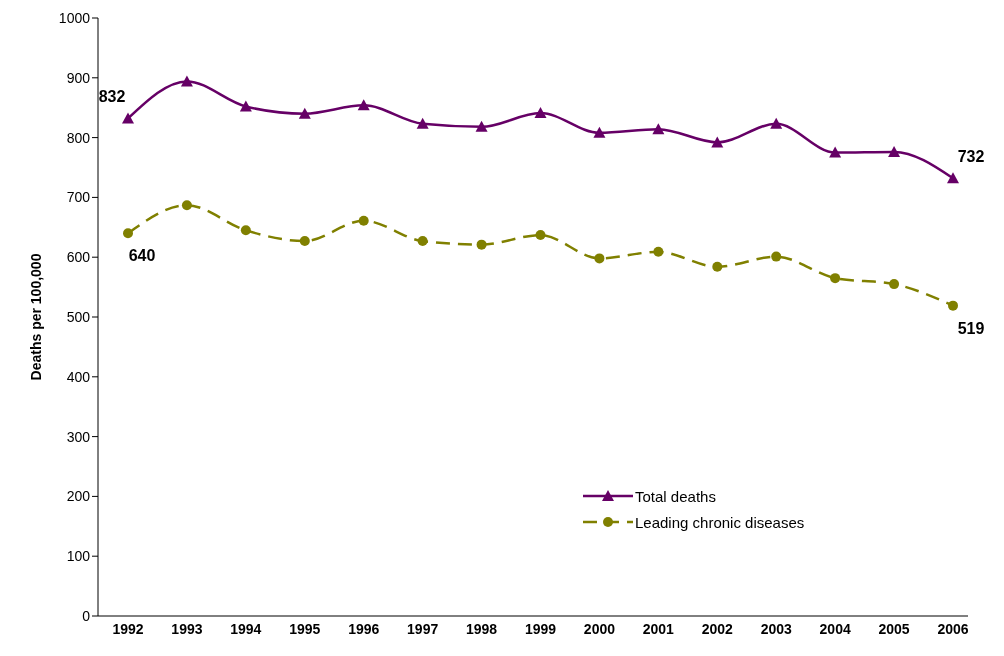  What do you see at coordinates (187, 628) in the screenshot?
I see `x-tick-label: 1993` at bounding box center [187, 628].